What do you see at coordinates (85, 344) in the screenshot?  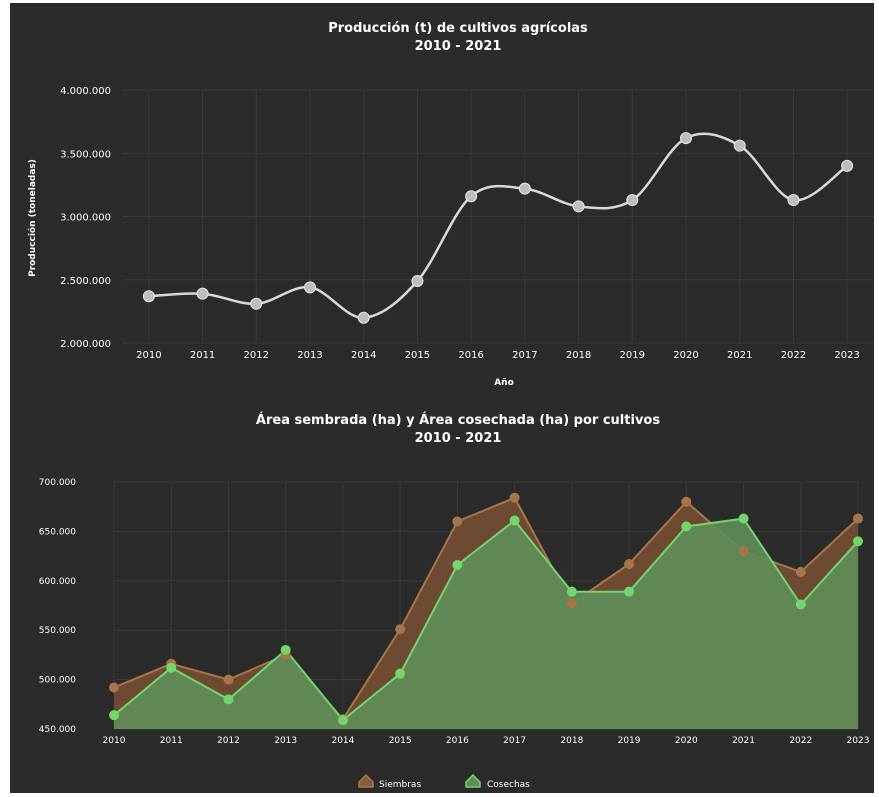 I see `y-tick-label: 2.000.000` at bounding box center [85, 344].